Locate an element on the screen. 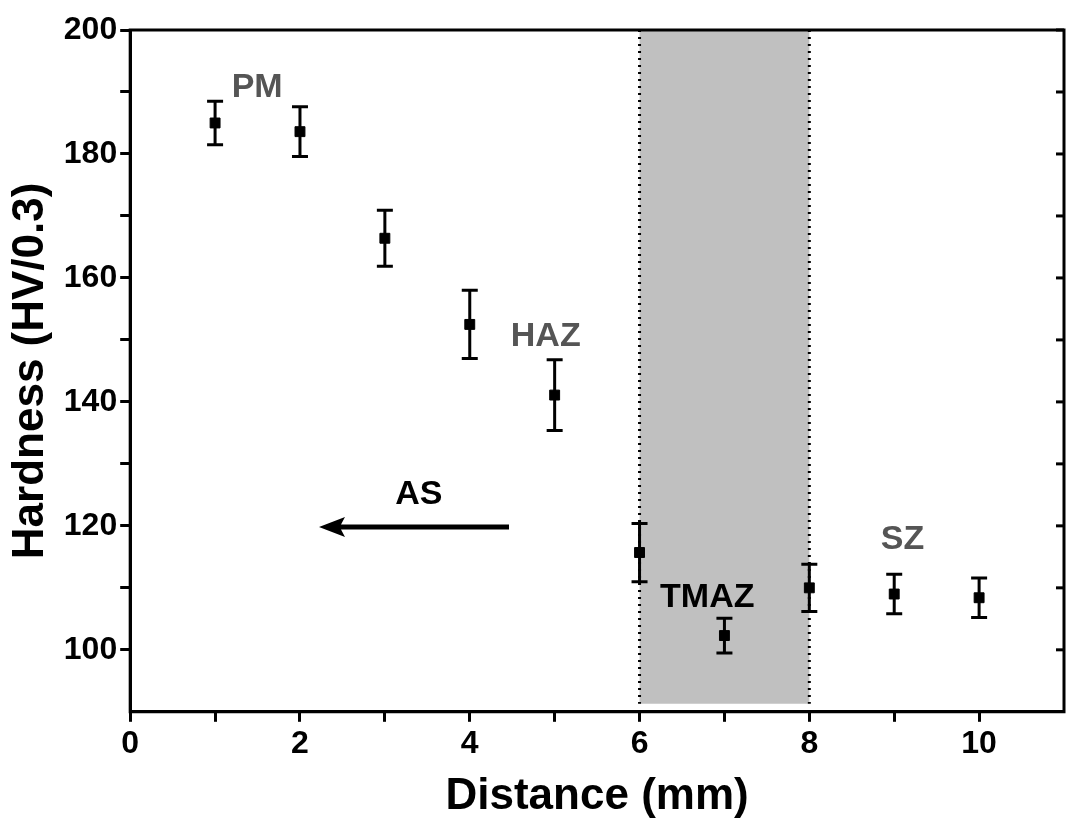 Image resolution: width=1072 pixels, height=827 pixels. y-tick-label: 180 is located at coordinates (90, 151).